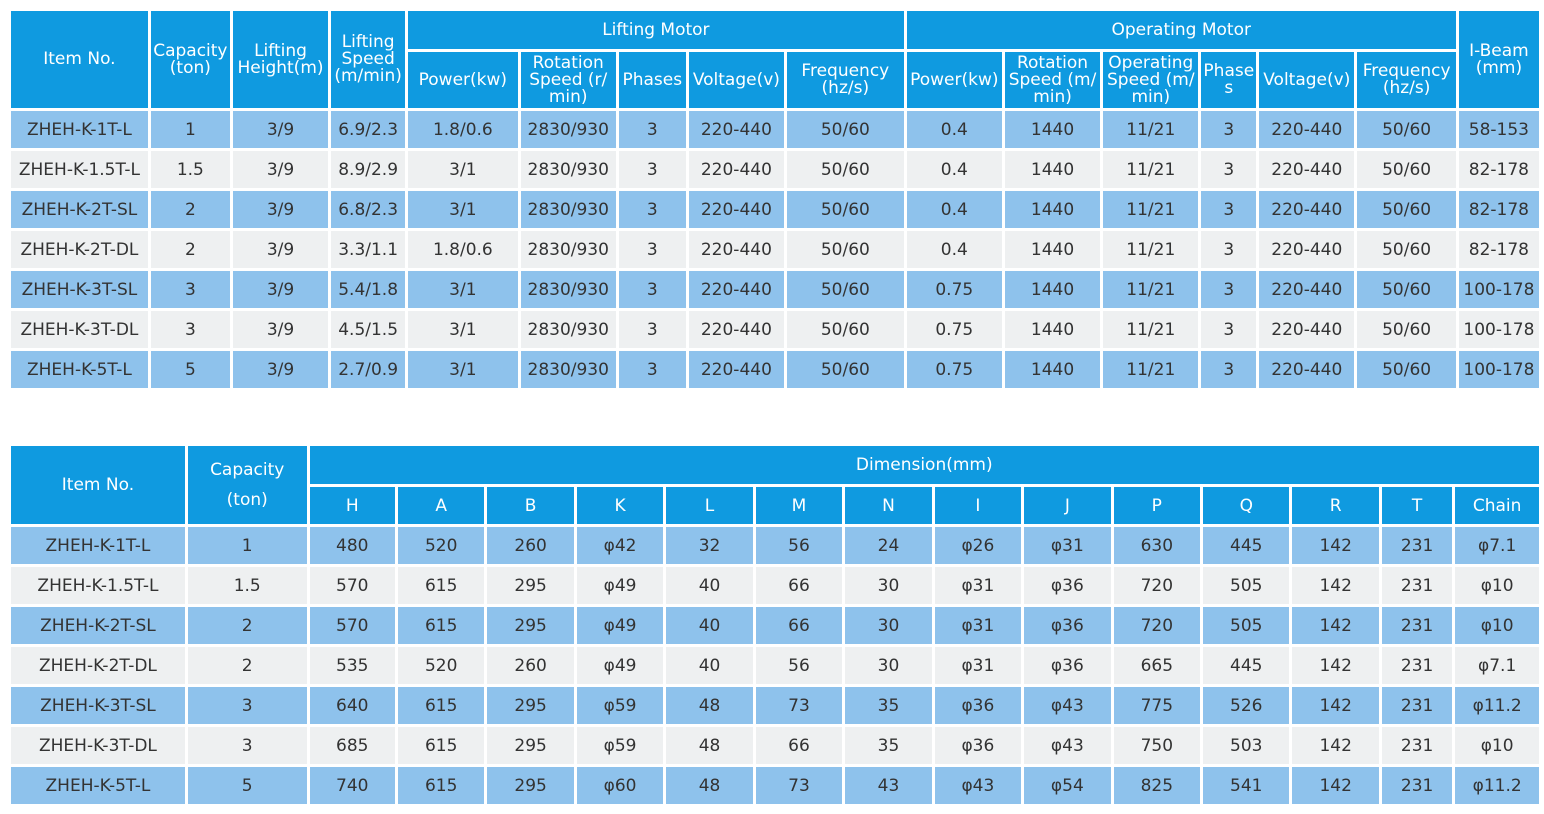 The width and height of the screenshot is (1544, 814). I want to click on item-no-cell: ZHEH-K-2T-SL, so click(98, 625).